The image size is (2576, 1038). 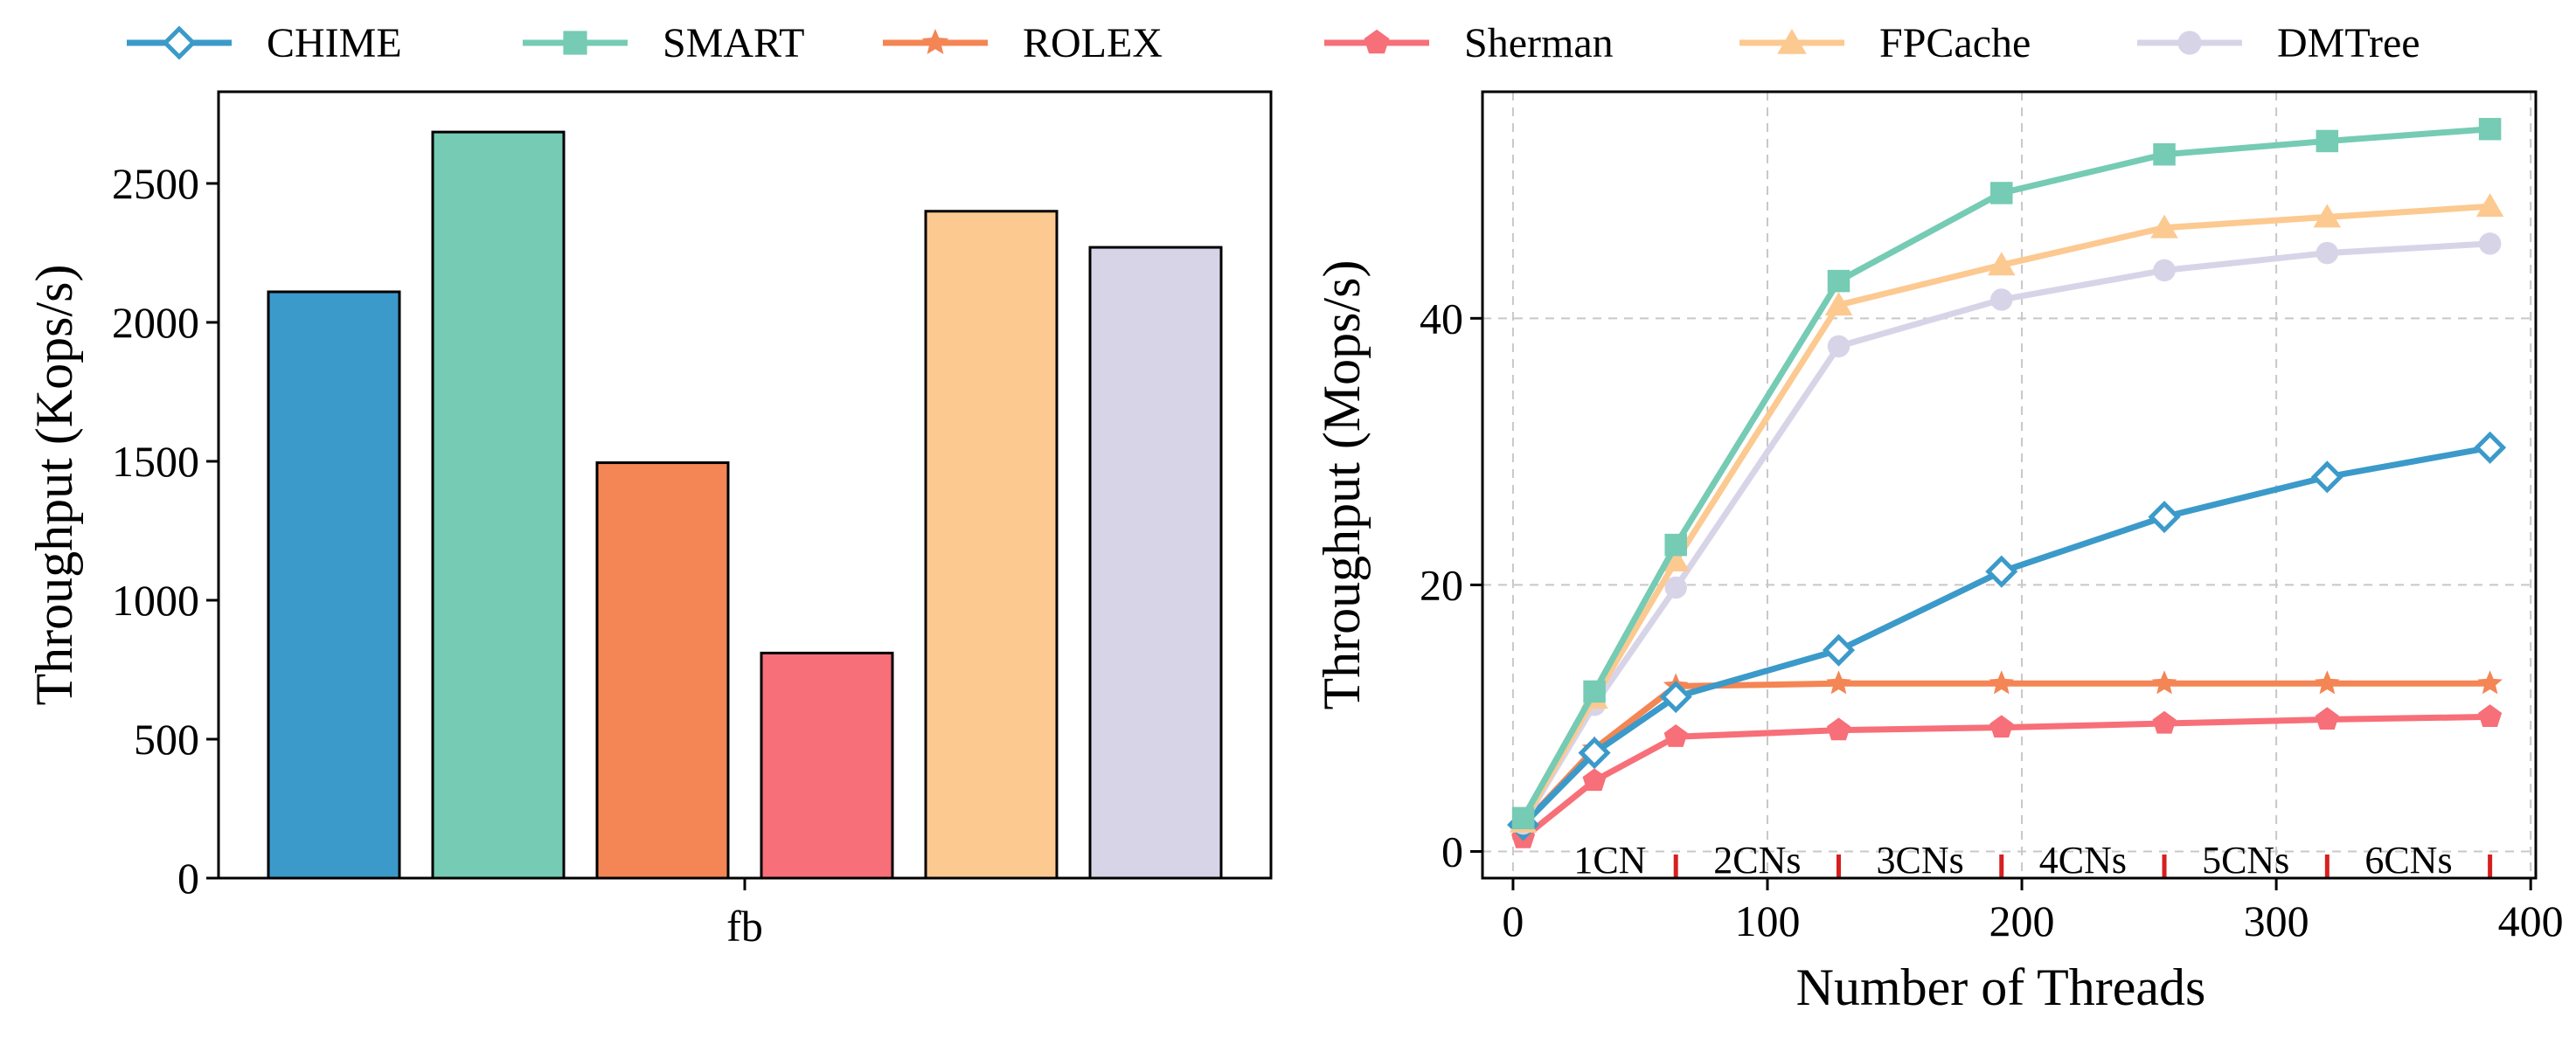 I want to click on bar-y-tick-label: 2000, so click(x=156, y=322).